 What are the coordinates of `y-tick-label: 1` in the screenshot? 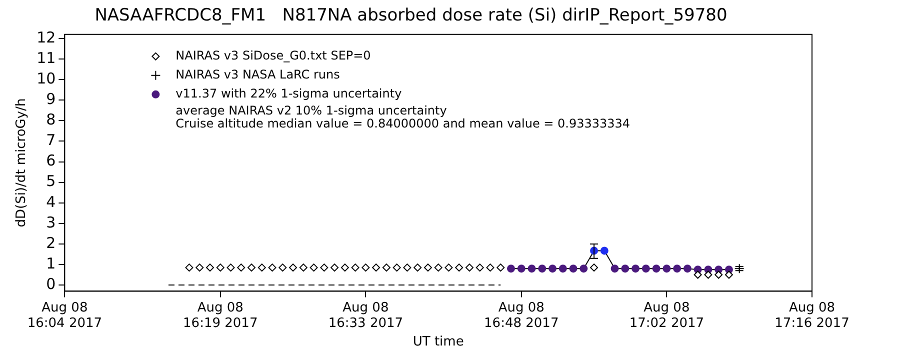 It's located at (51, 263).